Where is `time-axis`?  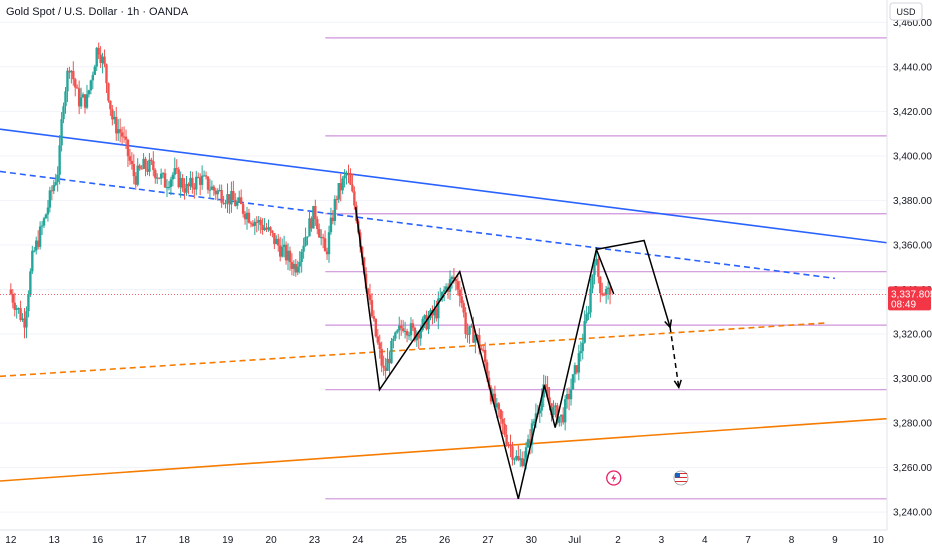 time-axis is located at coordinates (443, 540).